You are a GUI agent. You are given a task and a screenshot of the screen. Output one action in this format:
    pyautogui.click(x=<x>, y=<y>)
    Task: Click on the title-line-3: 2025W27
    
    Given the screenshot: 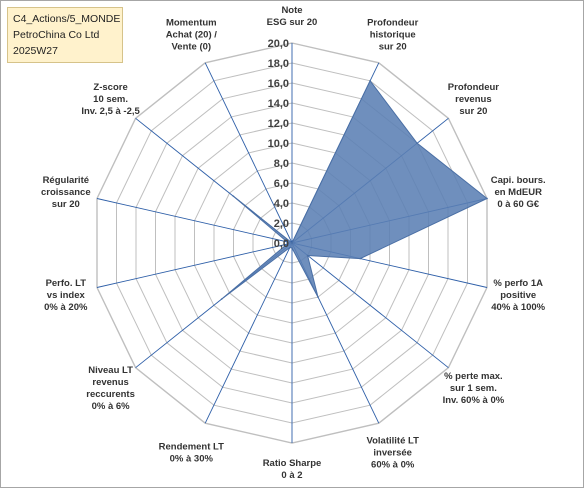 What is the action you would take?
    pyautogui.click(x=35, y=51)
    